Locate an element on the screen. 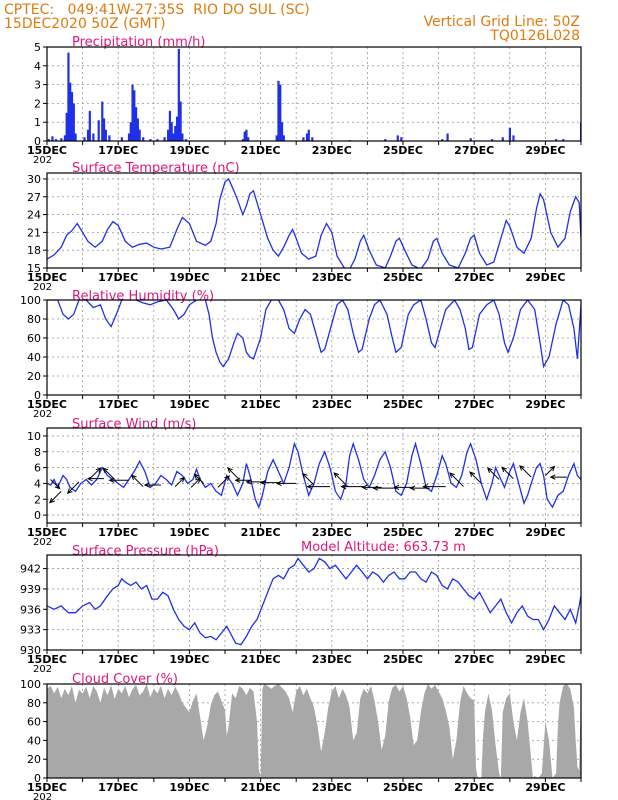 The height and width of the screenshot is (800, 618). y-tick-label: 1 is located at coordinates (37, 122).